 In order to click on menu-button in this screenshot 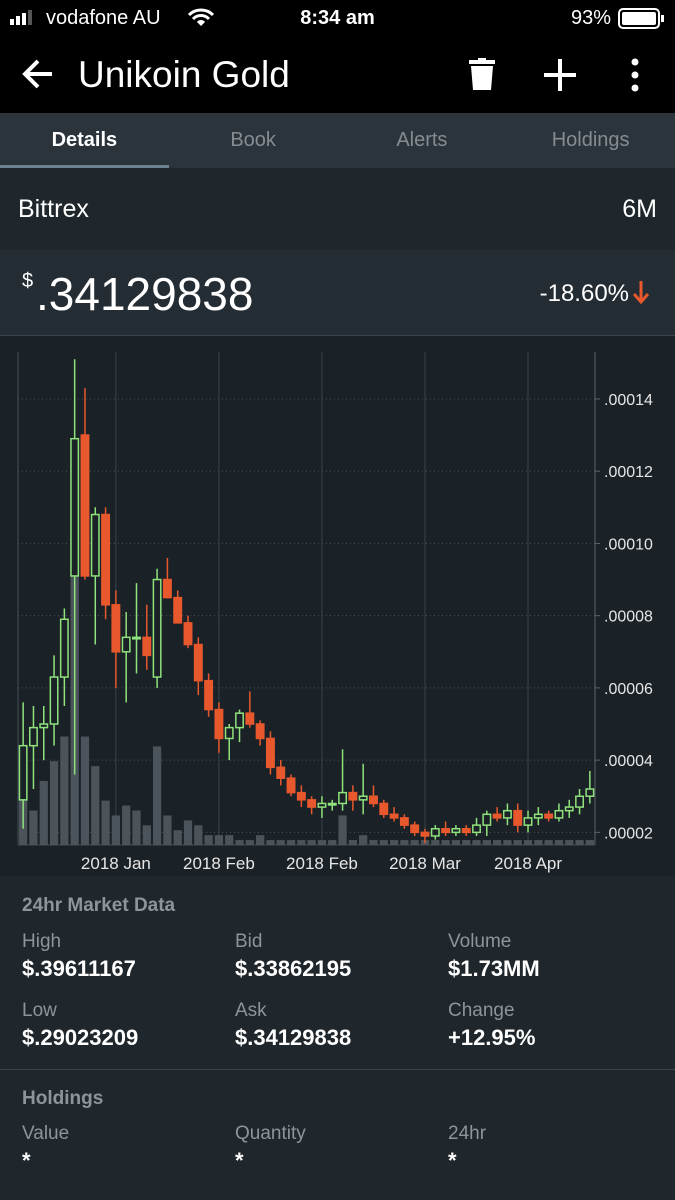, I will do `click(635, 75)`.